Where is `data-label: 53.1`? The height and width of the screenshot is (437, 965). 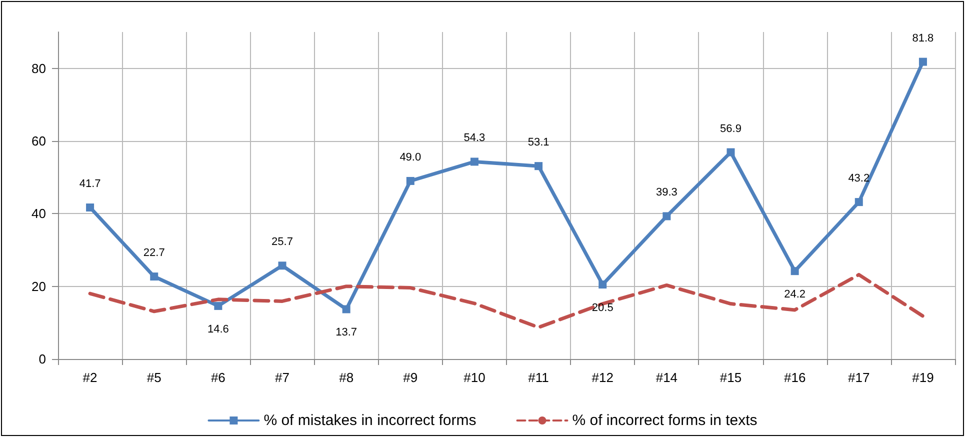
data-label: 53.1 is located at coordinates (539, 142).